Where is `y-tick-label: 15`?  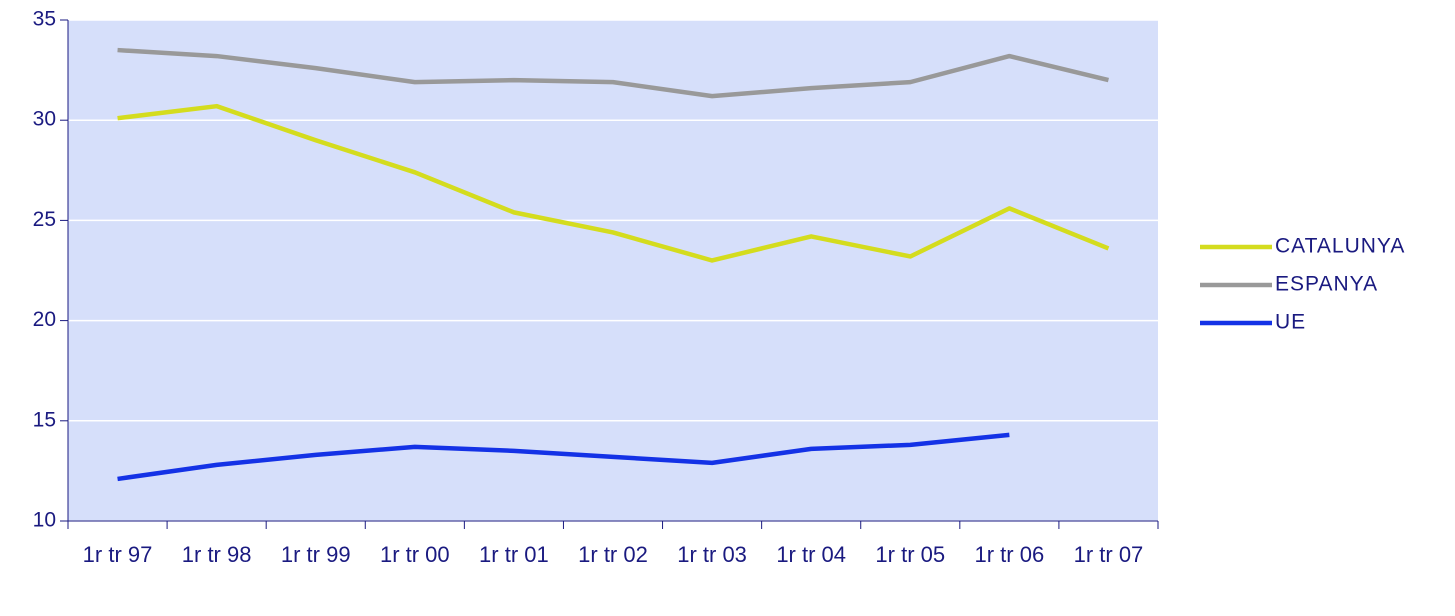 y-tick-label: 15 is located at coordinates (44, 419).